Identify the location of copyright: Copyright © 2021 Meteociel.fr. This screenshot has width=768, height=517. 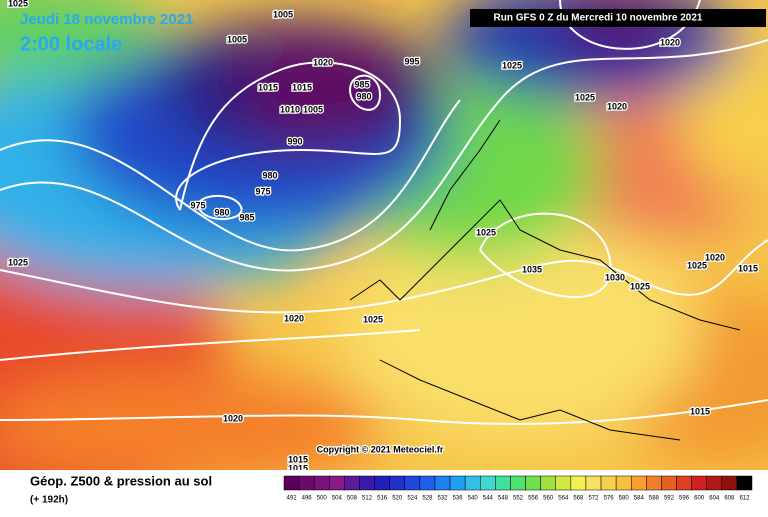
(380, 449).